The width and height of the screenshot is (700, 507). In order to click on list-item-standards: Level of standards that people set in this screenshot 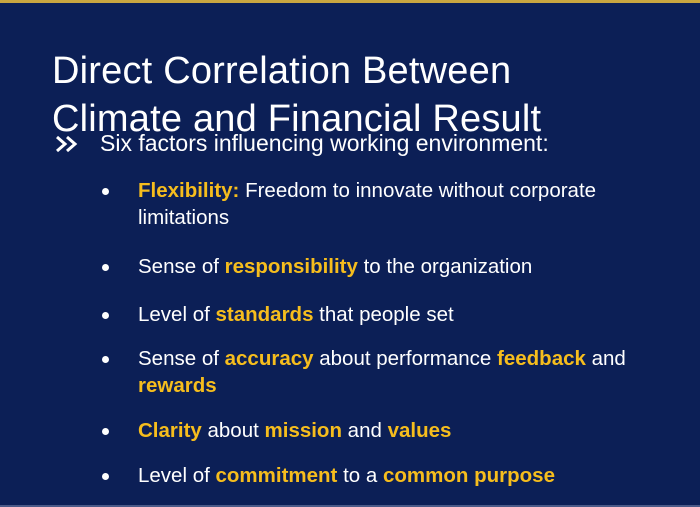, I will do `click(397, 314)`.